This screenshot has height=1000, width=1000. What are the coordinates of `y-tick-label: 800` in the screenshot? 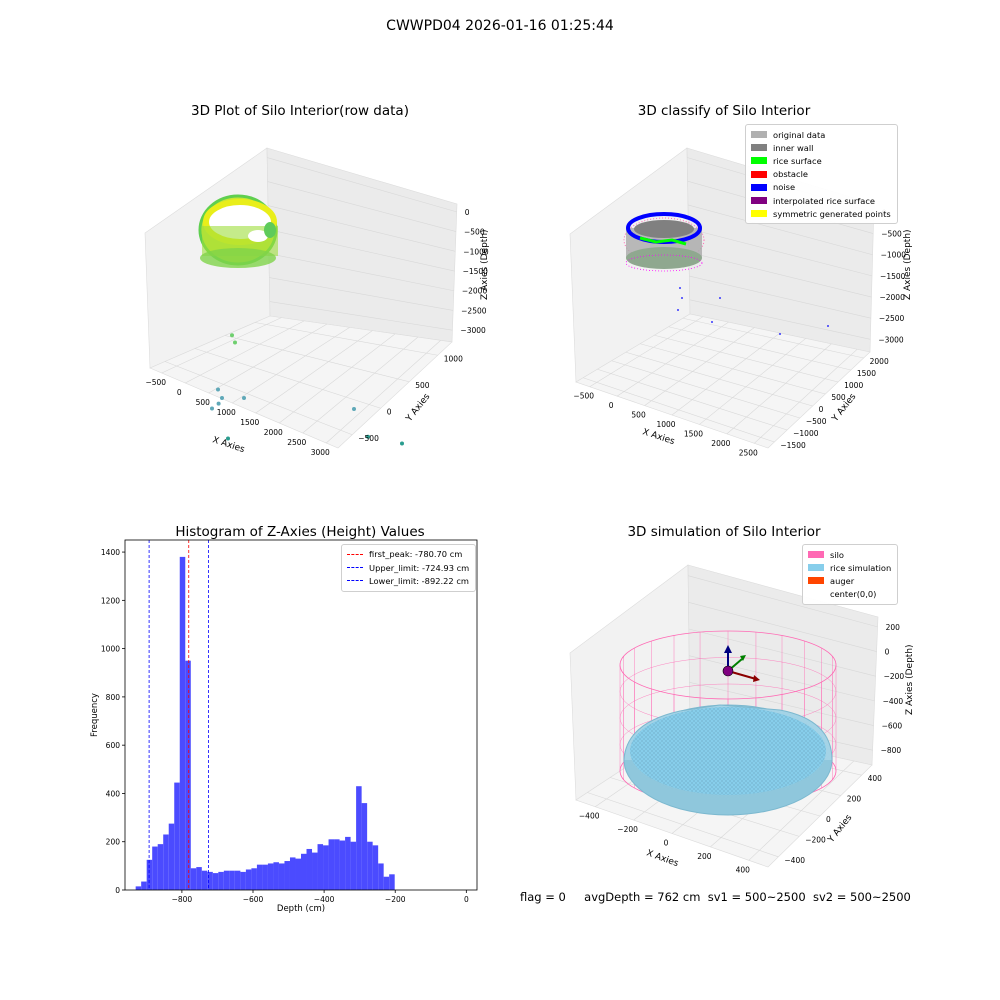 It's located at (113, 697).